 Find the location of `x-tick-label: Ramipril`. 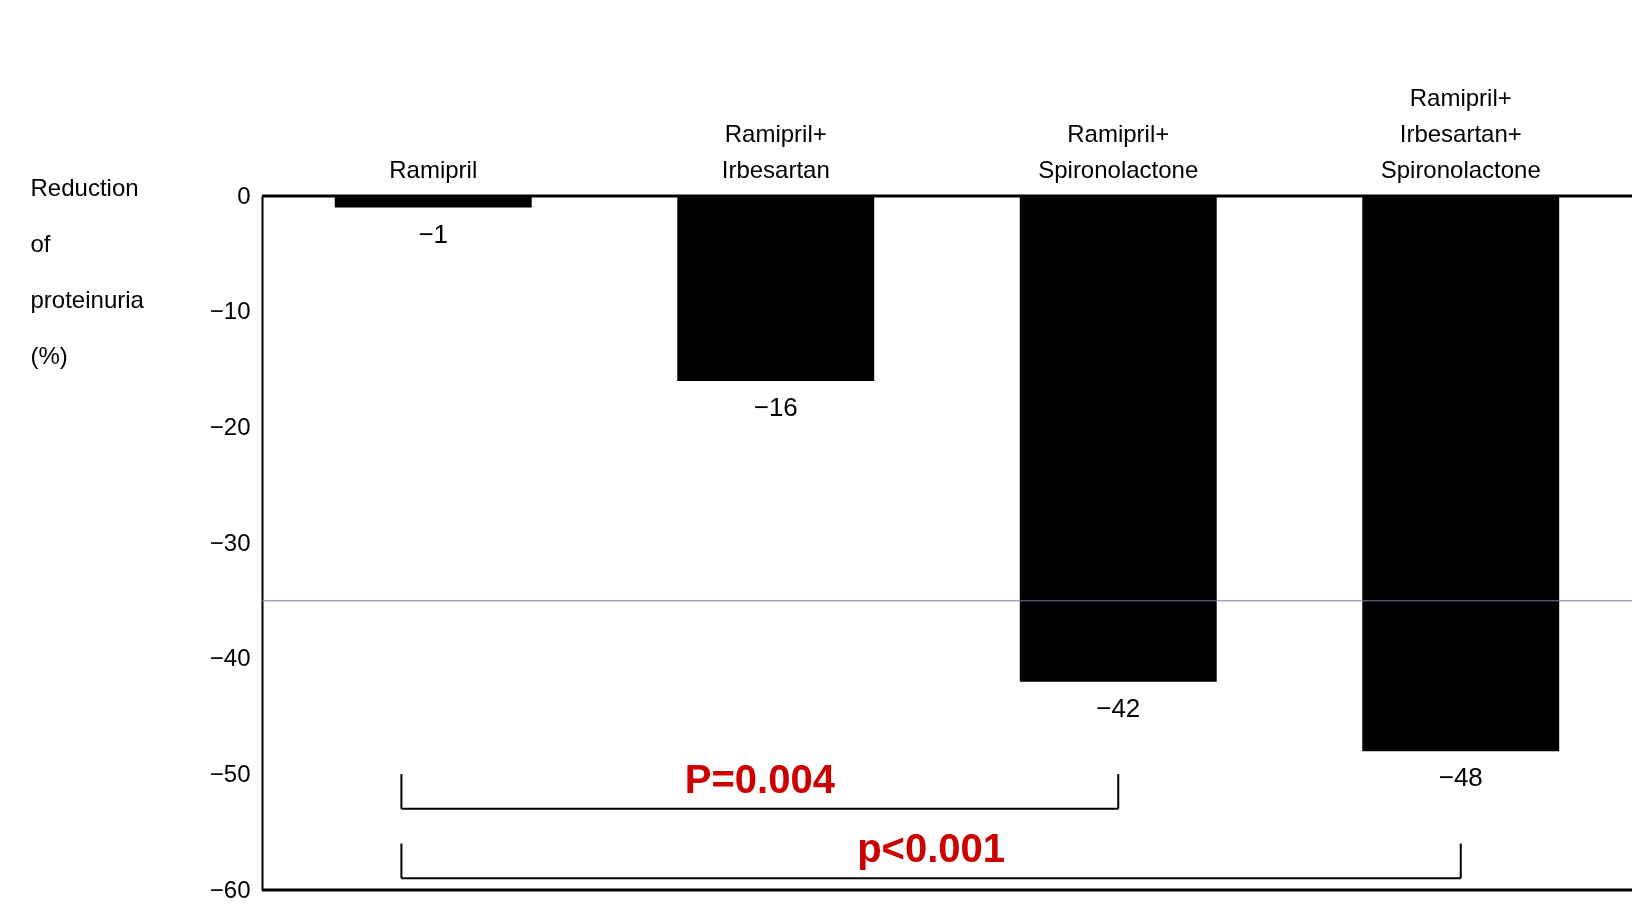

x-tick-label: Ramipril is located at coordinates (433, 169).